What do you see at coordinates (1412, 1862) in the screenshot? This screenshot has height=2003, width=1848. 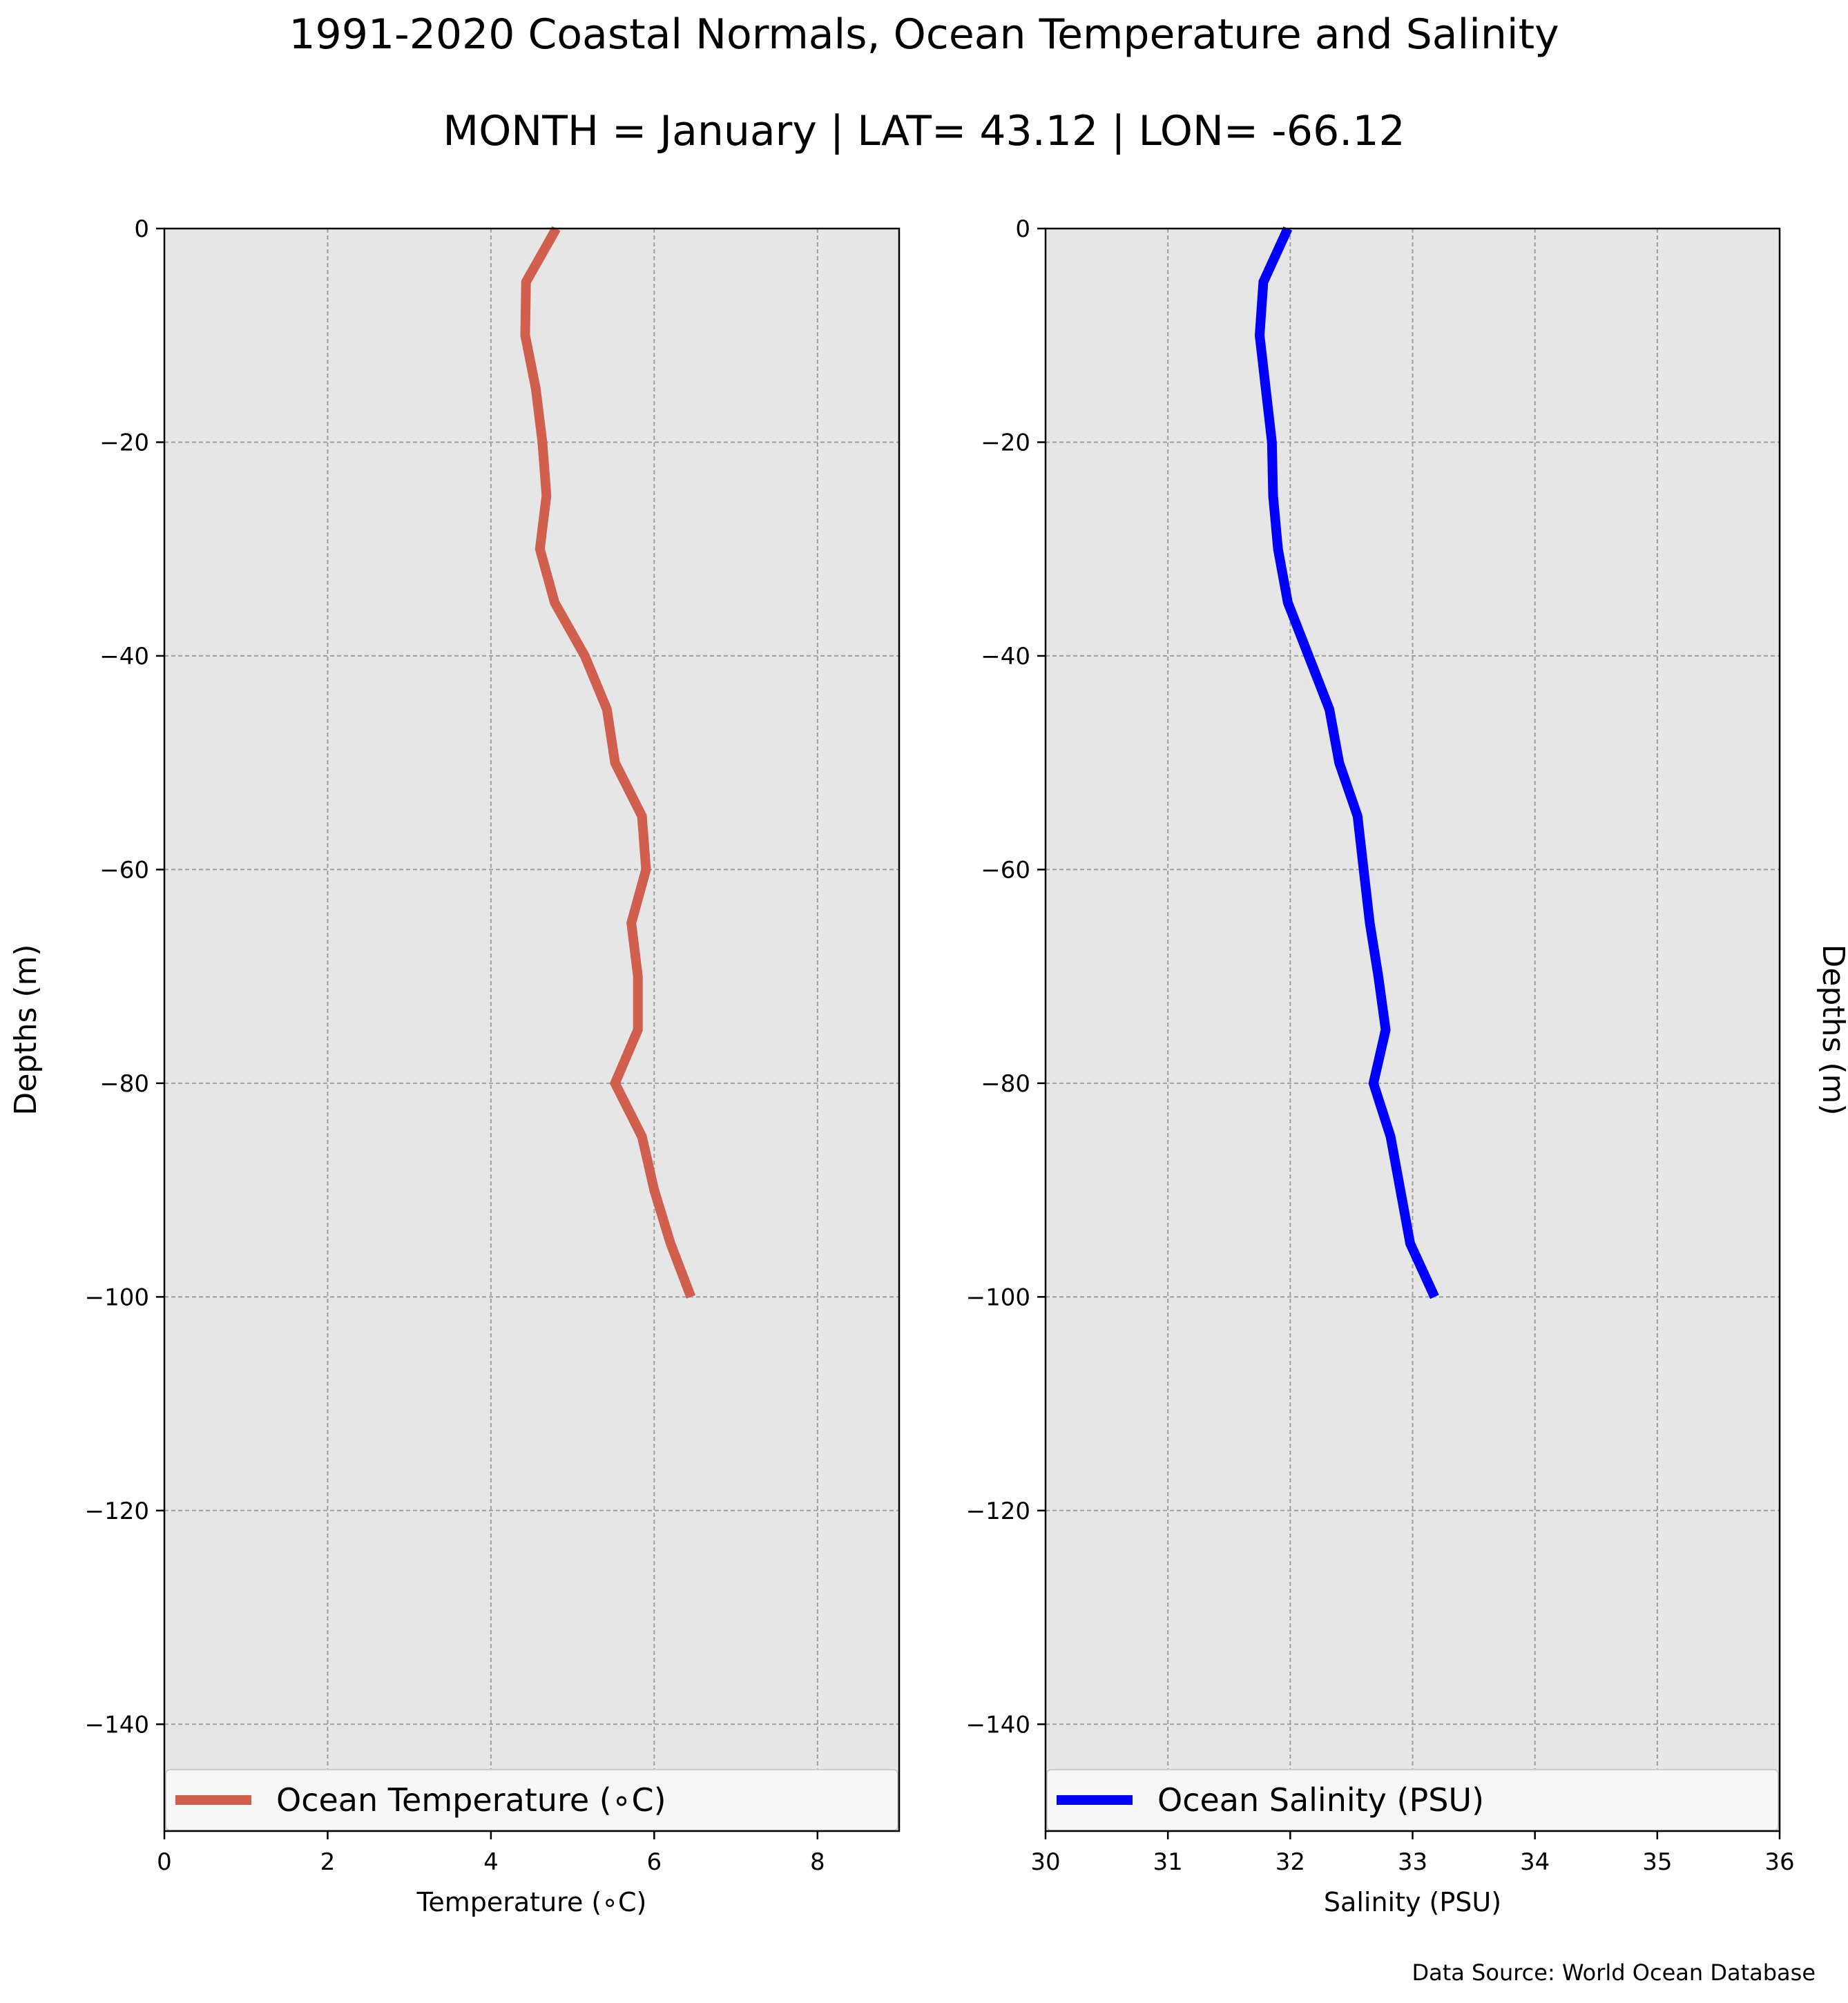 I see `salinity-x-tick-label: 33` at bounding box center [1412, 1862].